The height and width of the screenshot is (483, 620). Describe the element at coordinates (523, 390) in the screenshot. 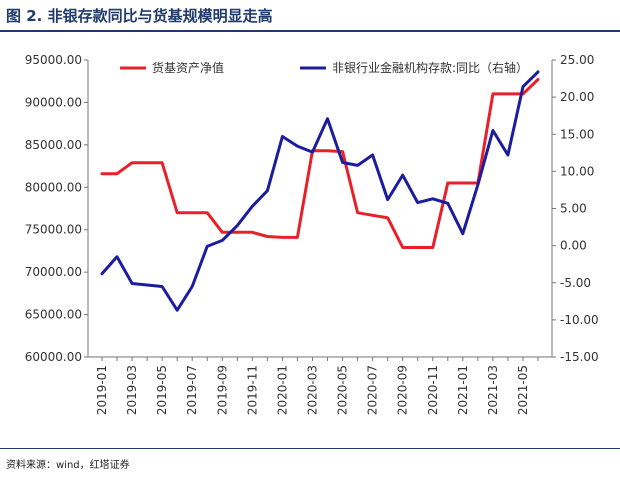

I see `x-tick-label: 2021-05` at that location.